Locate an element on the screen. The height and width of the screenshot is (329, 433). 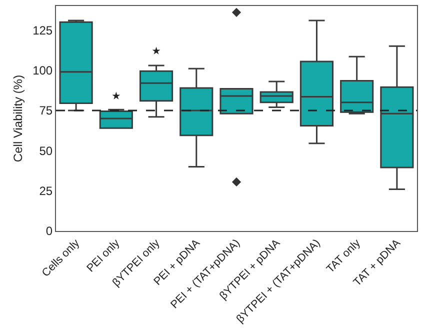
y-tick-label: 50 is located at coordinates (46, 151).